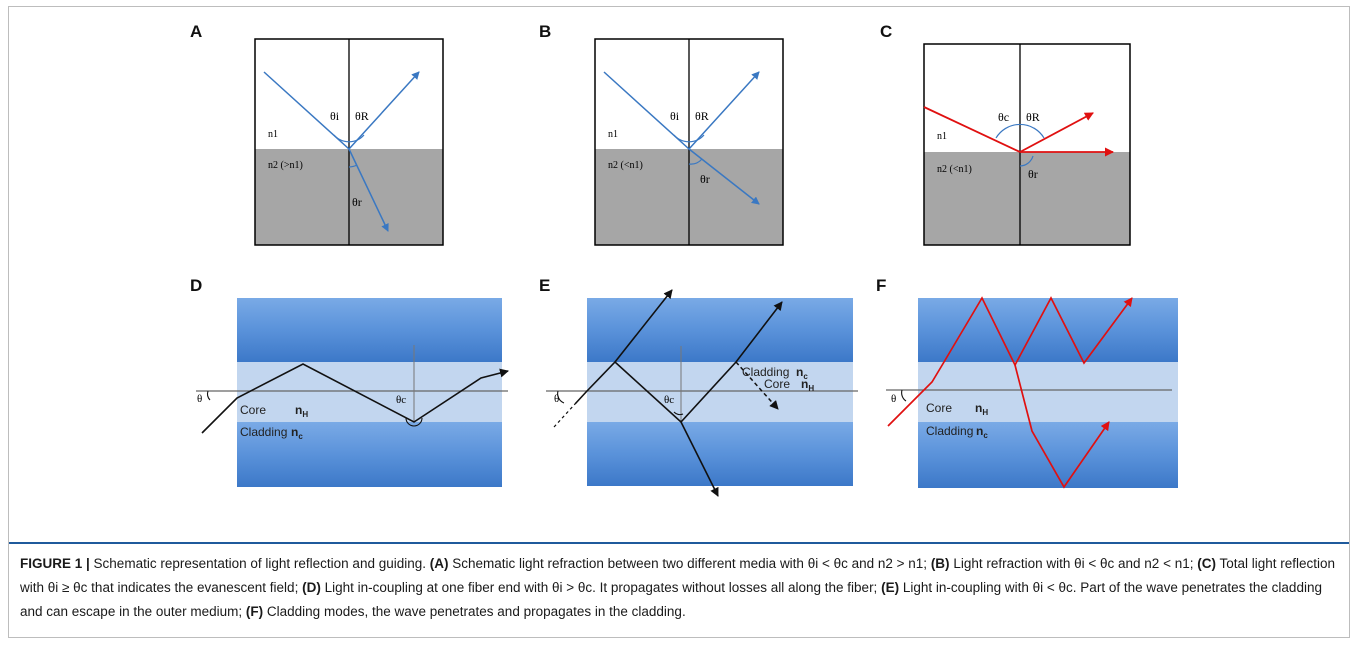 Image resolution: width=1358 pixels, height=646 pixels. I want to click on panel-b-n2: n2 (<n1), so click(625, 165).